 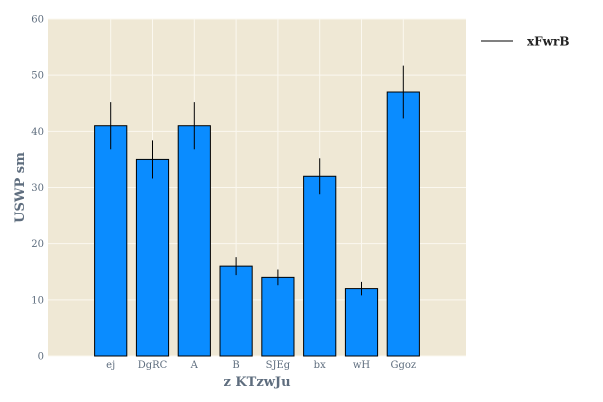 What do you see at coordinates (320, 365) in the screenshot?
I see `x-tick-label: bx` at bounding box center [320, 365].